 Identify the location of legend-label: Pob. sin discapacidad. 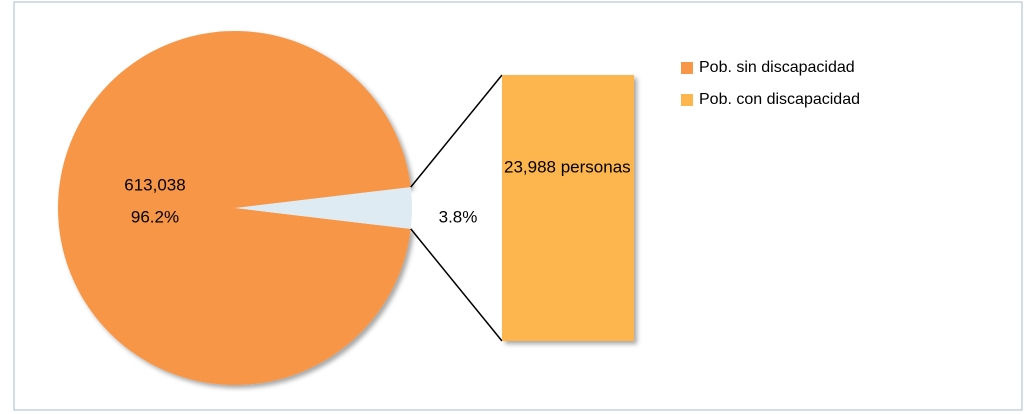
(777, 67).